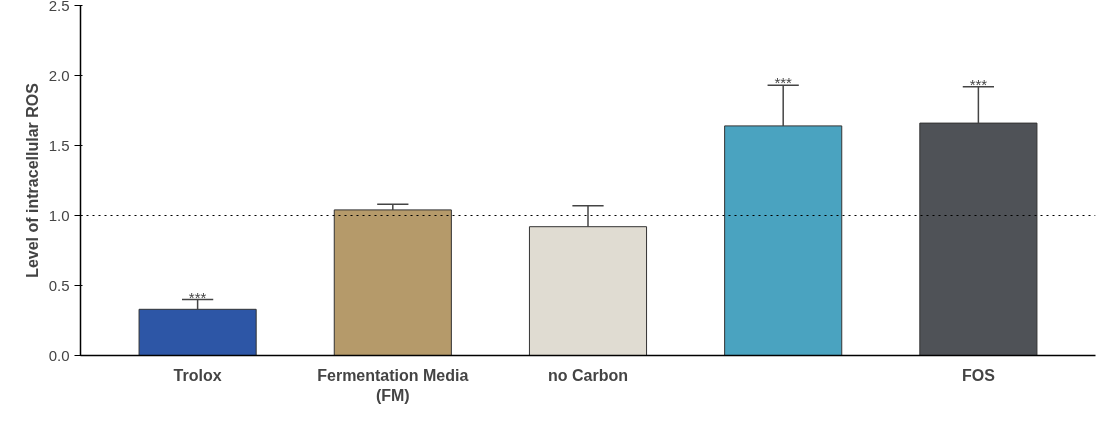  What do you see at coordinates (59, 215) in the screenshot?
I see `y-tick-label: 1.0` at bounding box center [59, 215].